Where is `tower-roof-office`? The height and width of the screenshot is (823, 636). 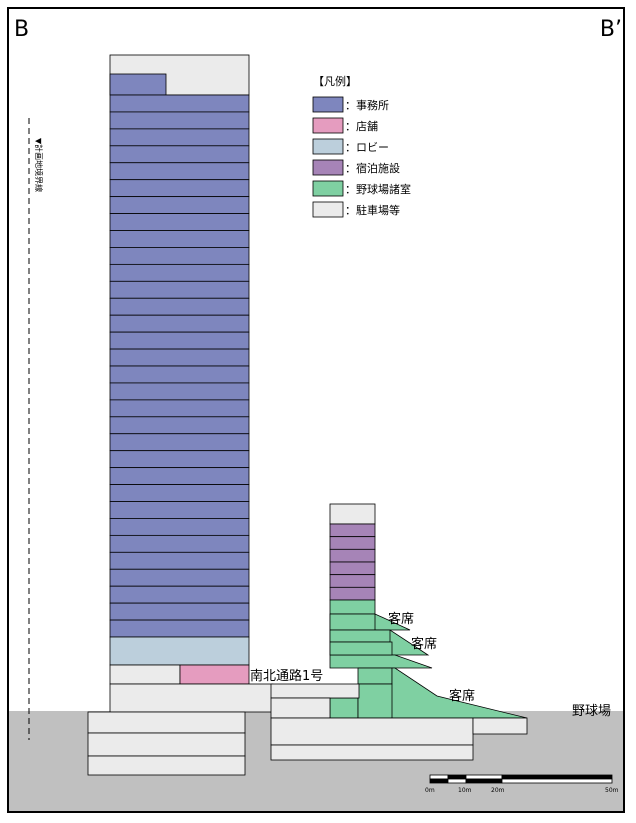
tower-roof-office is located at coordinates (138, 84).